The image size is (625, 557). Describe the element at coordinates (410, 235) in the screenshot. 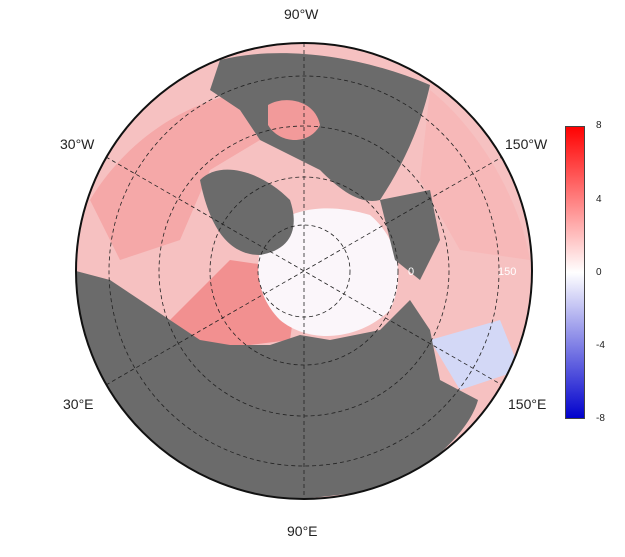

I see `alaska-landmass` at that location.